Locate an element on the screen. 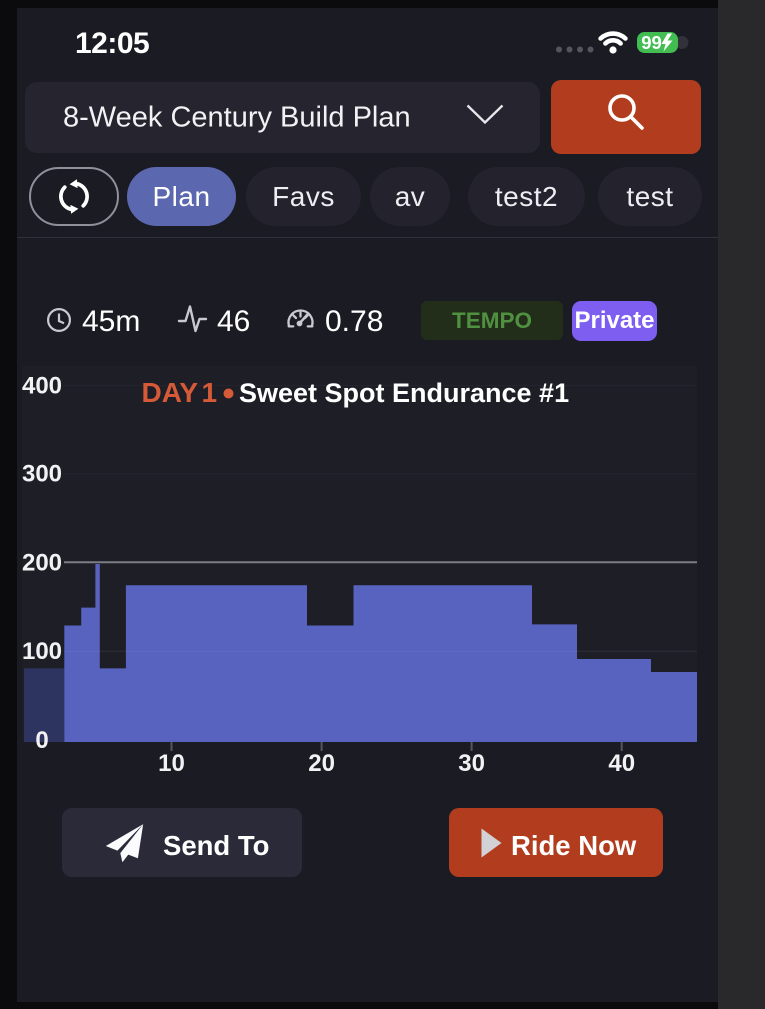 The width and height of the screenshot is (765, 1009). svg-text: 1 is located at coordinates (210, 392).